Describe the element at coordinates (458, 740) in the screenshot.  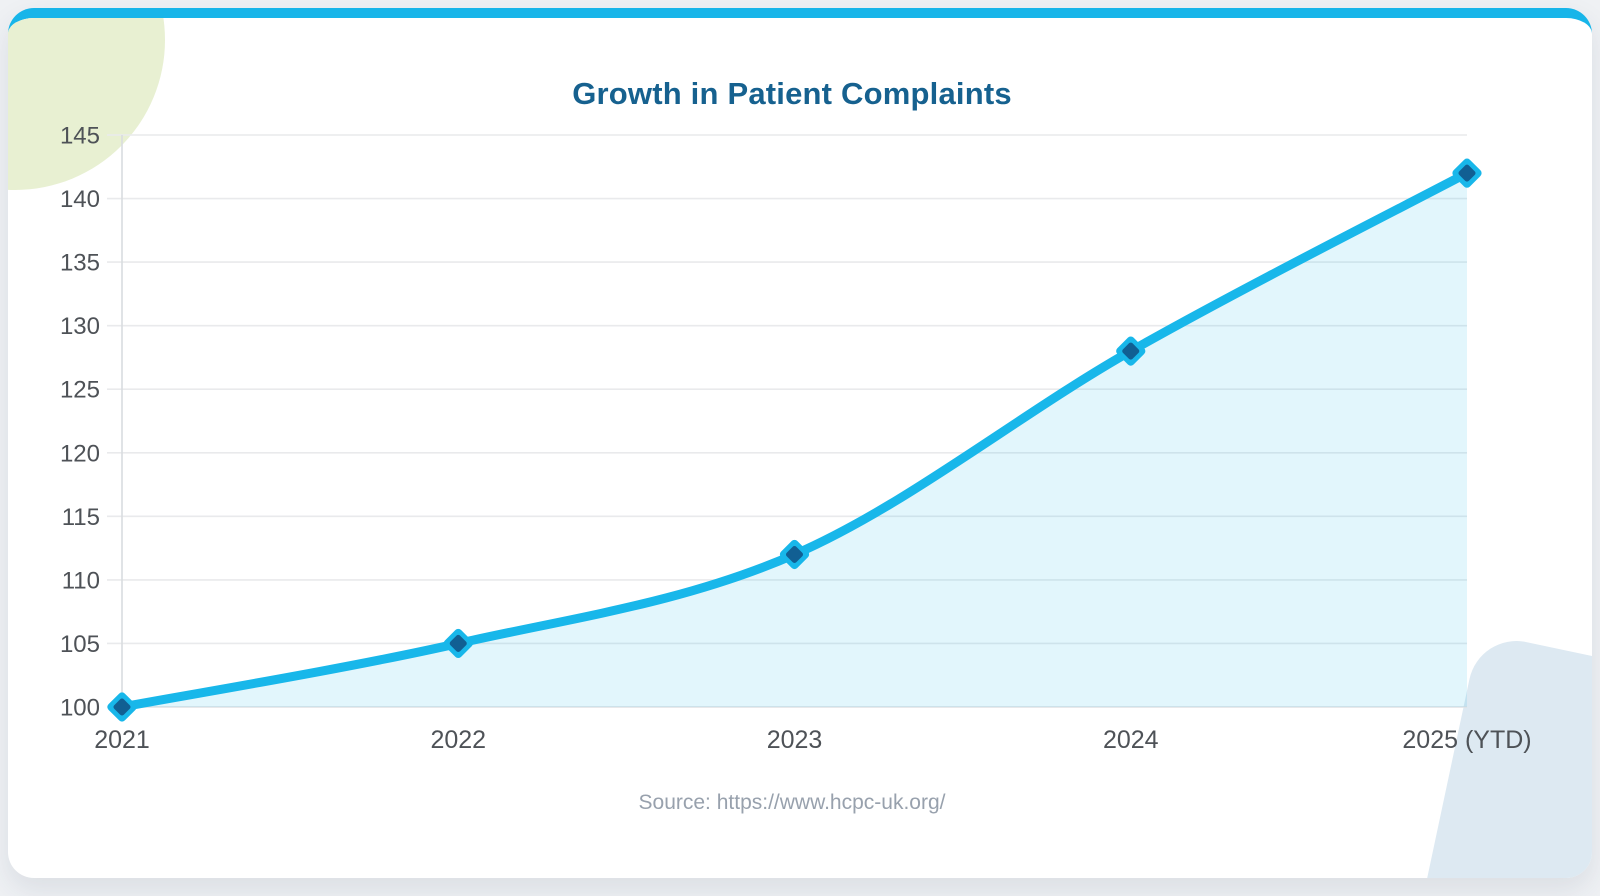
I see `x-tick-label: 2022` at that location.